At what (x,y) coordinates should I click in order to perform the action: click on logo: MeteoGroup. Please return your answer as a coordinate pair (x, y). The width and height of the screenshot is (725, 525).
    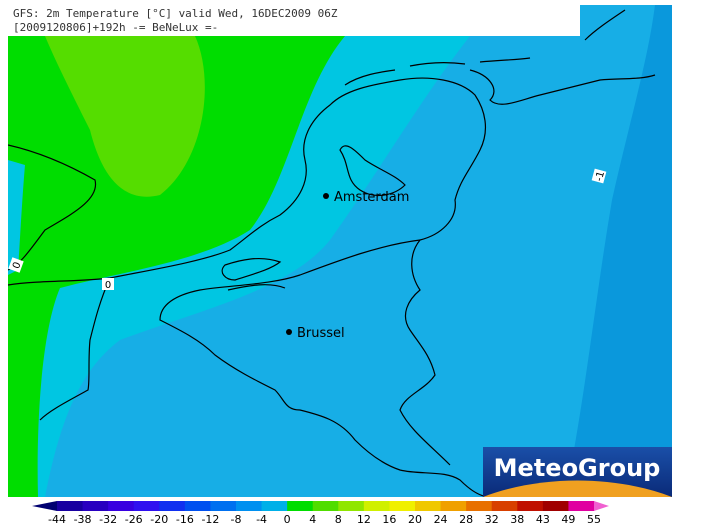
    Looking at the image, I should click on (577, 472).